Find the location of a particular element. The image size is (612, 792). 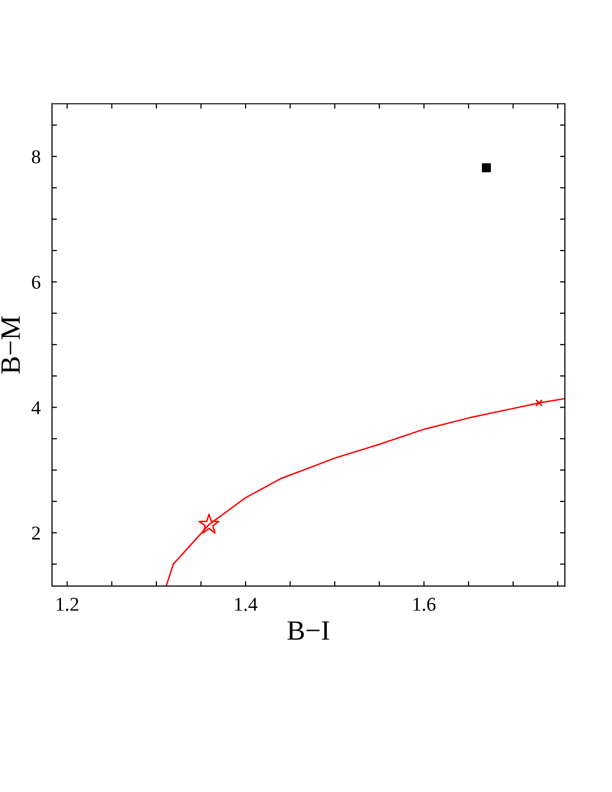

x-axis-title: B−I is located at coordinates (309, 630).